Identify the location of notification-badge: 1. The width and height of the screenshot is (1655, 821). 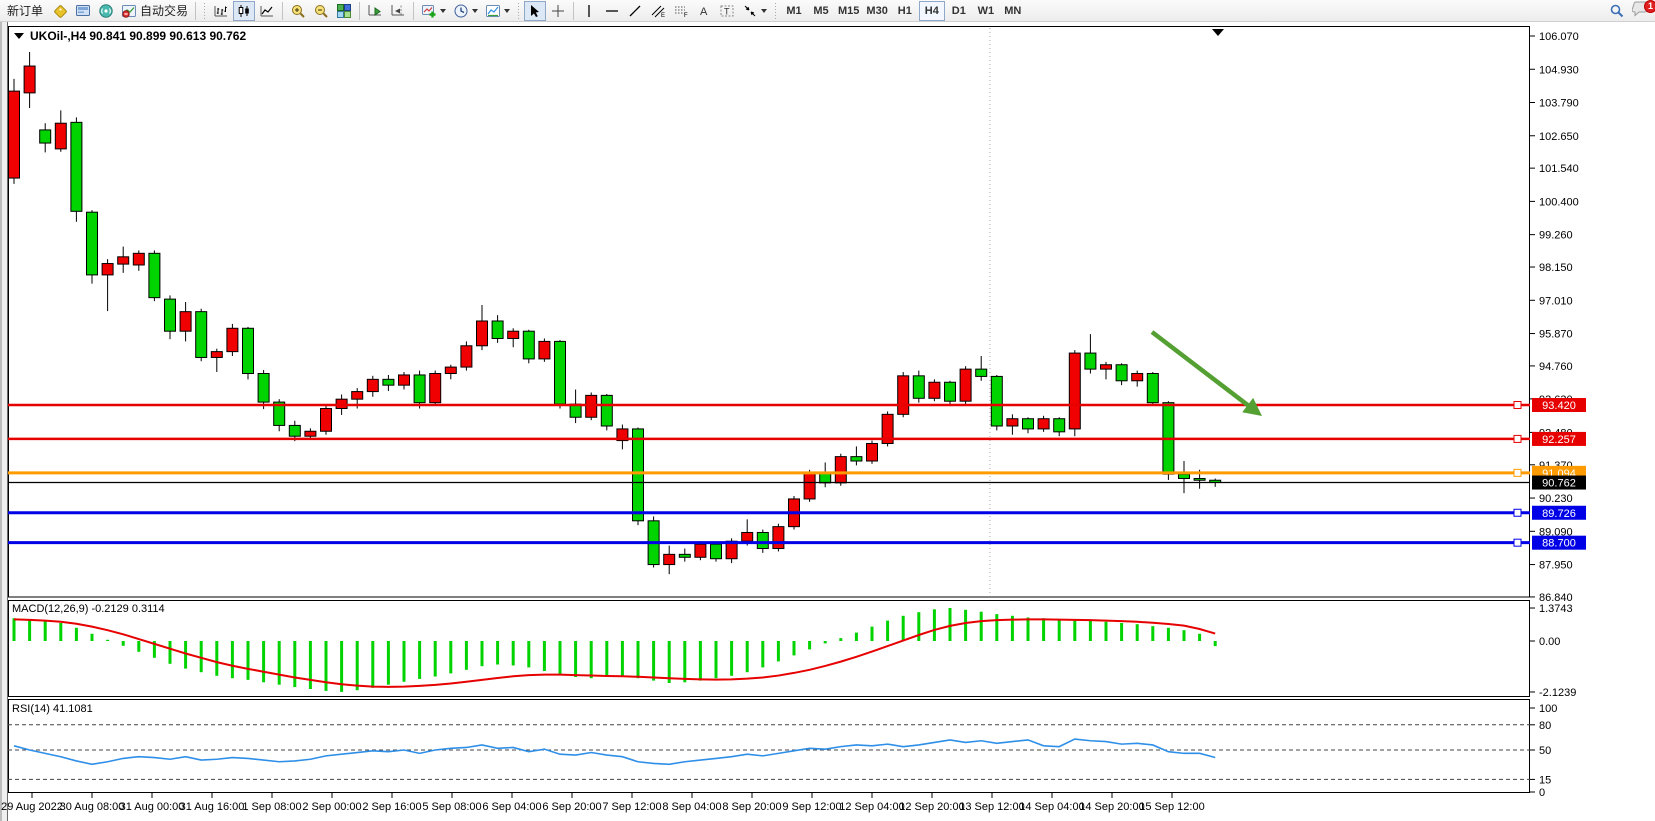
(1649, 6).